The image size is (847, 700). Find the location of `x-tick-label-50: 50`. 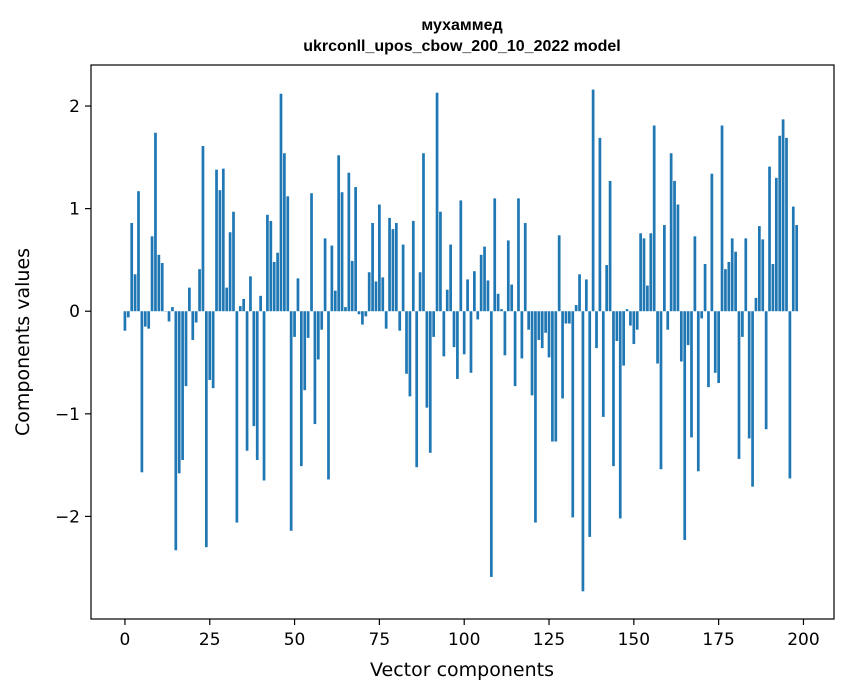

x-tick-label-50: 50 is located at coordinates (295, 640).